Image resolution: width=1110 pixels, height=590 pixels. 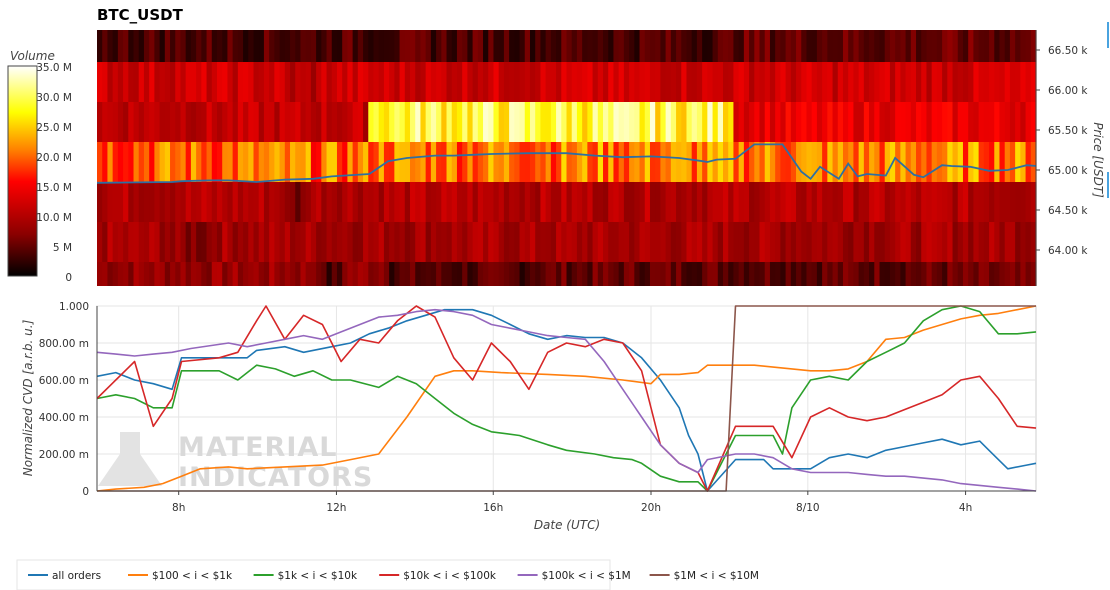 What do you see at coordinates (54, 68) in the screenshot?
I see `colorbar-tick-label: 35.0 M` at bounding box center [54, 68].